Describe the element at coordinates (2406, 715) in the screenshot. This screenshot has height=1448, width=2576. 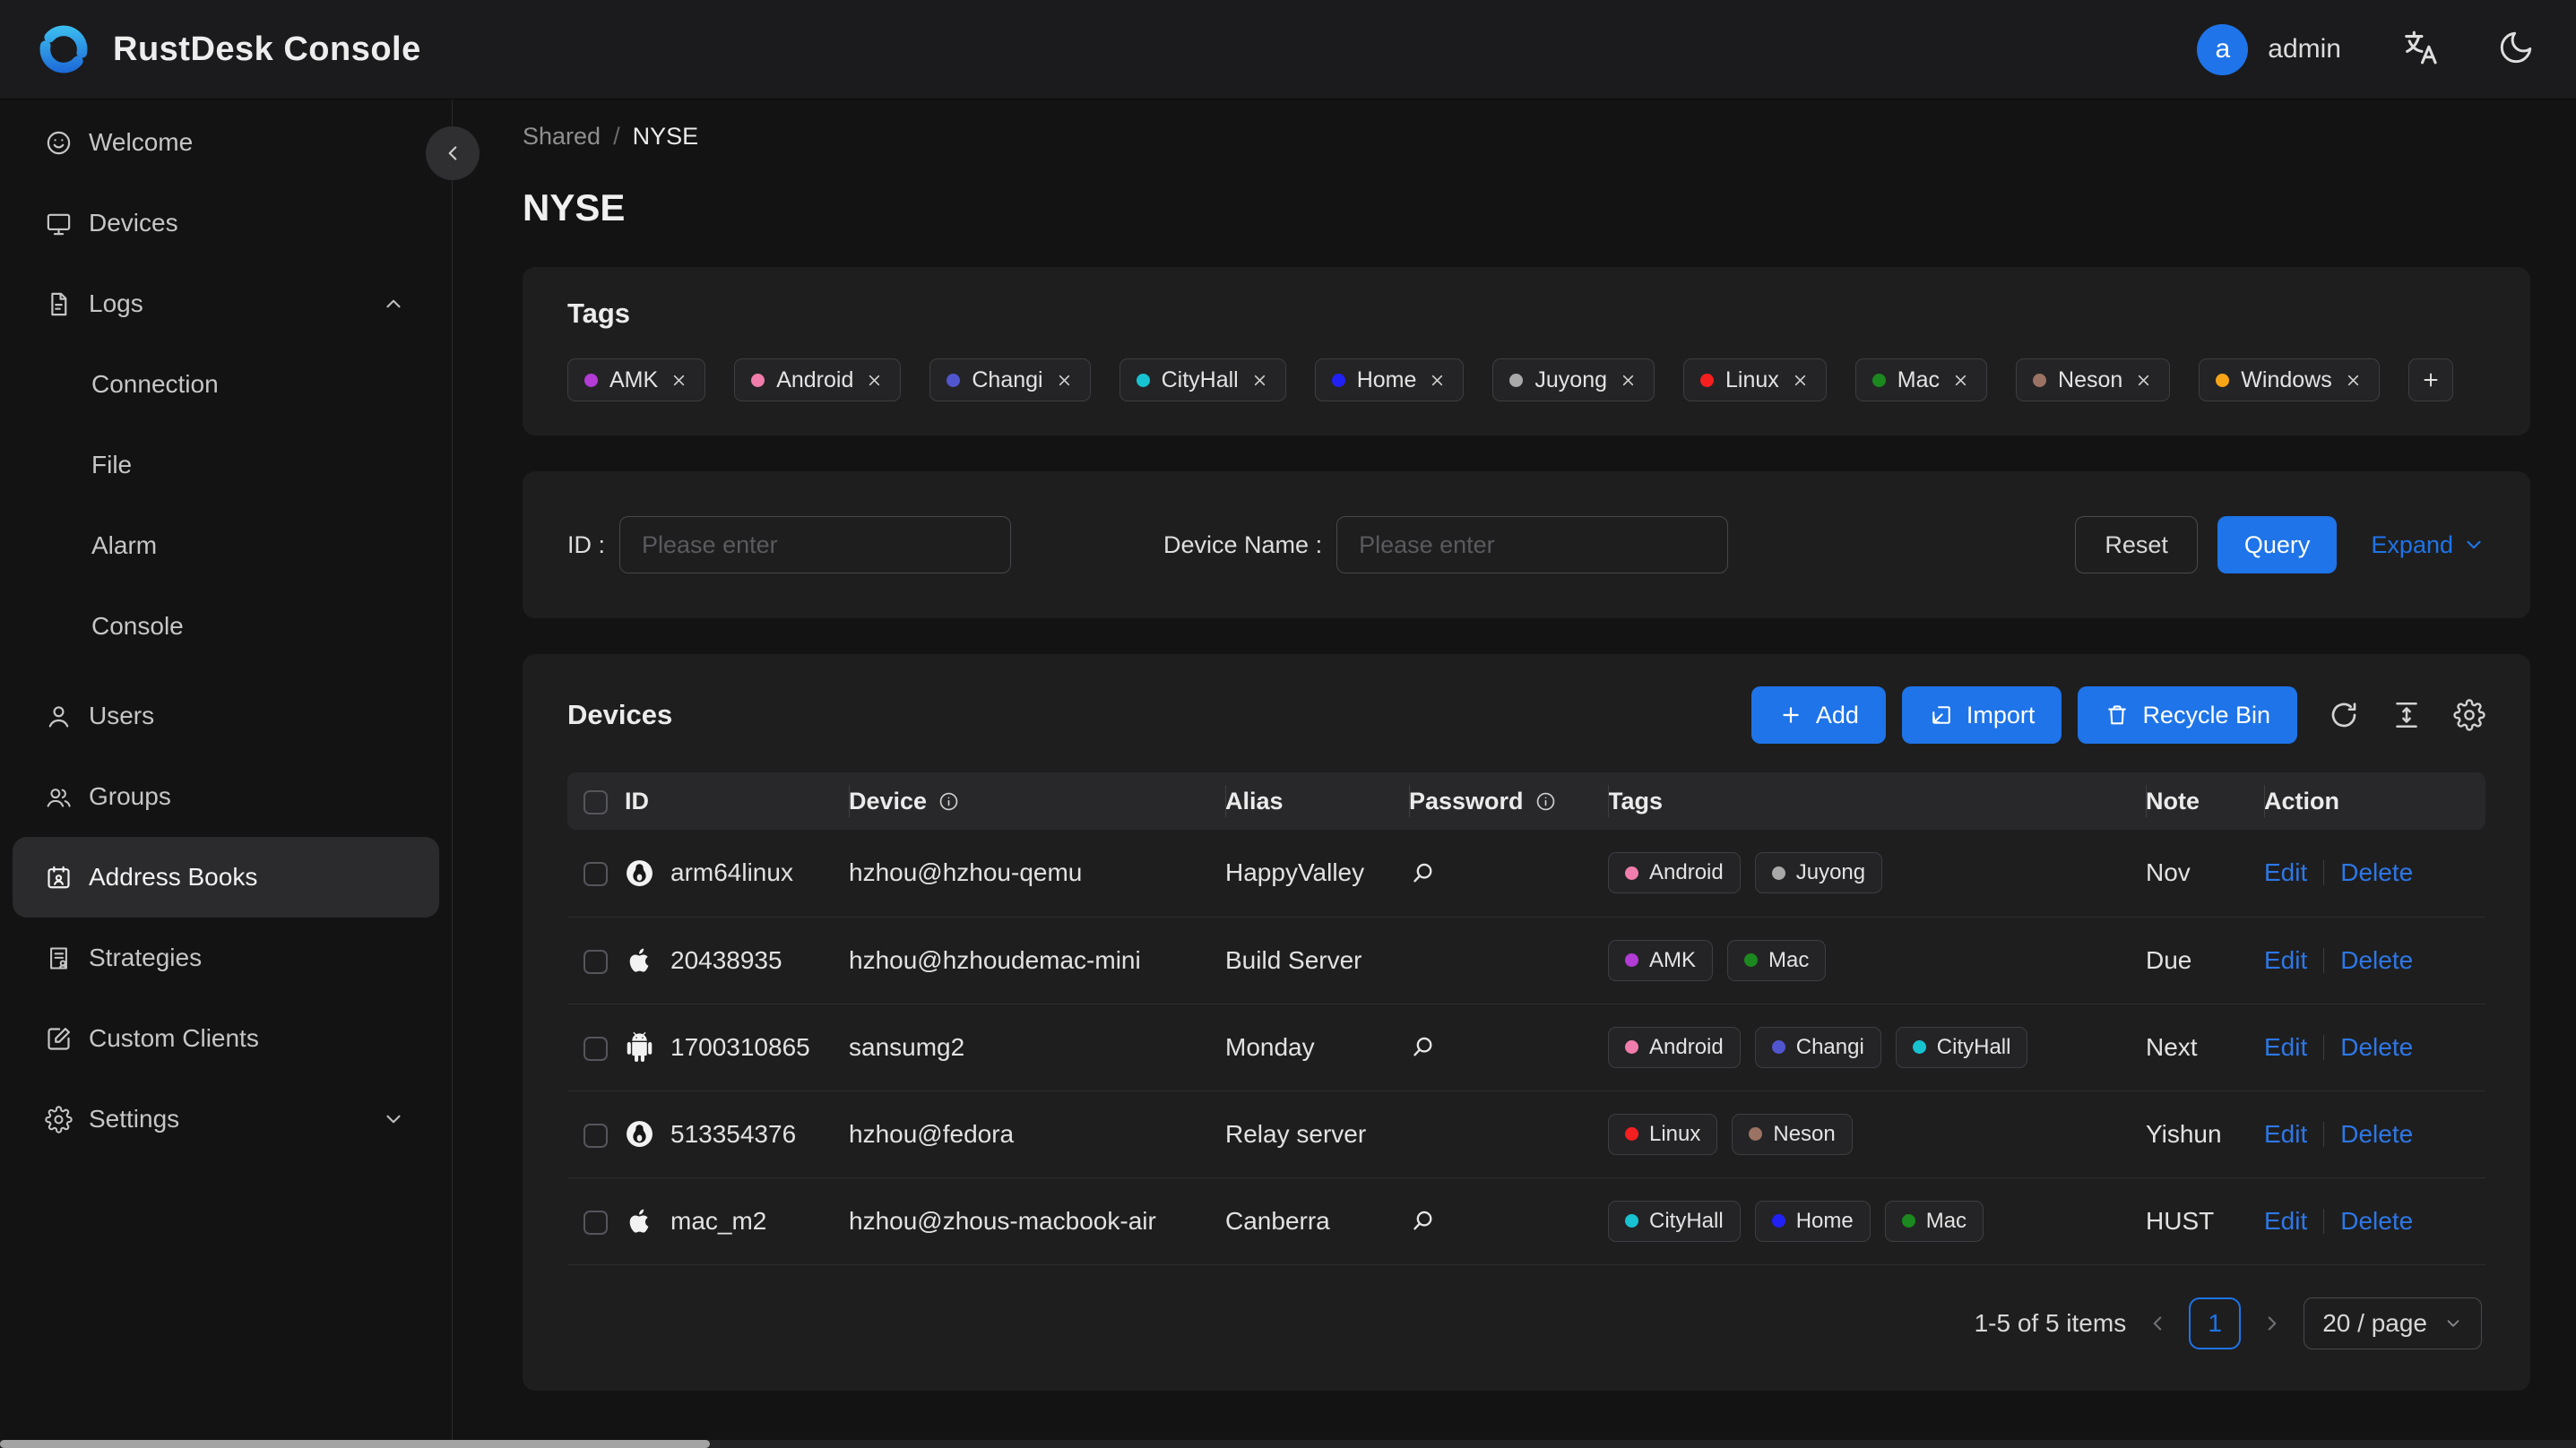
I see `row-height-icon` at that location.